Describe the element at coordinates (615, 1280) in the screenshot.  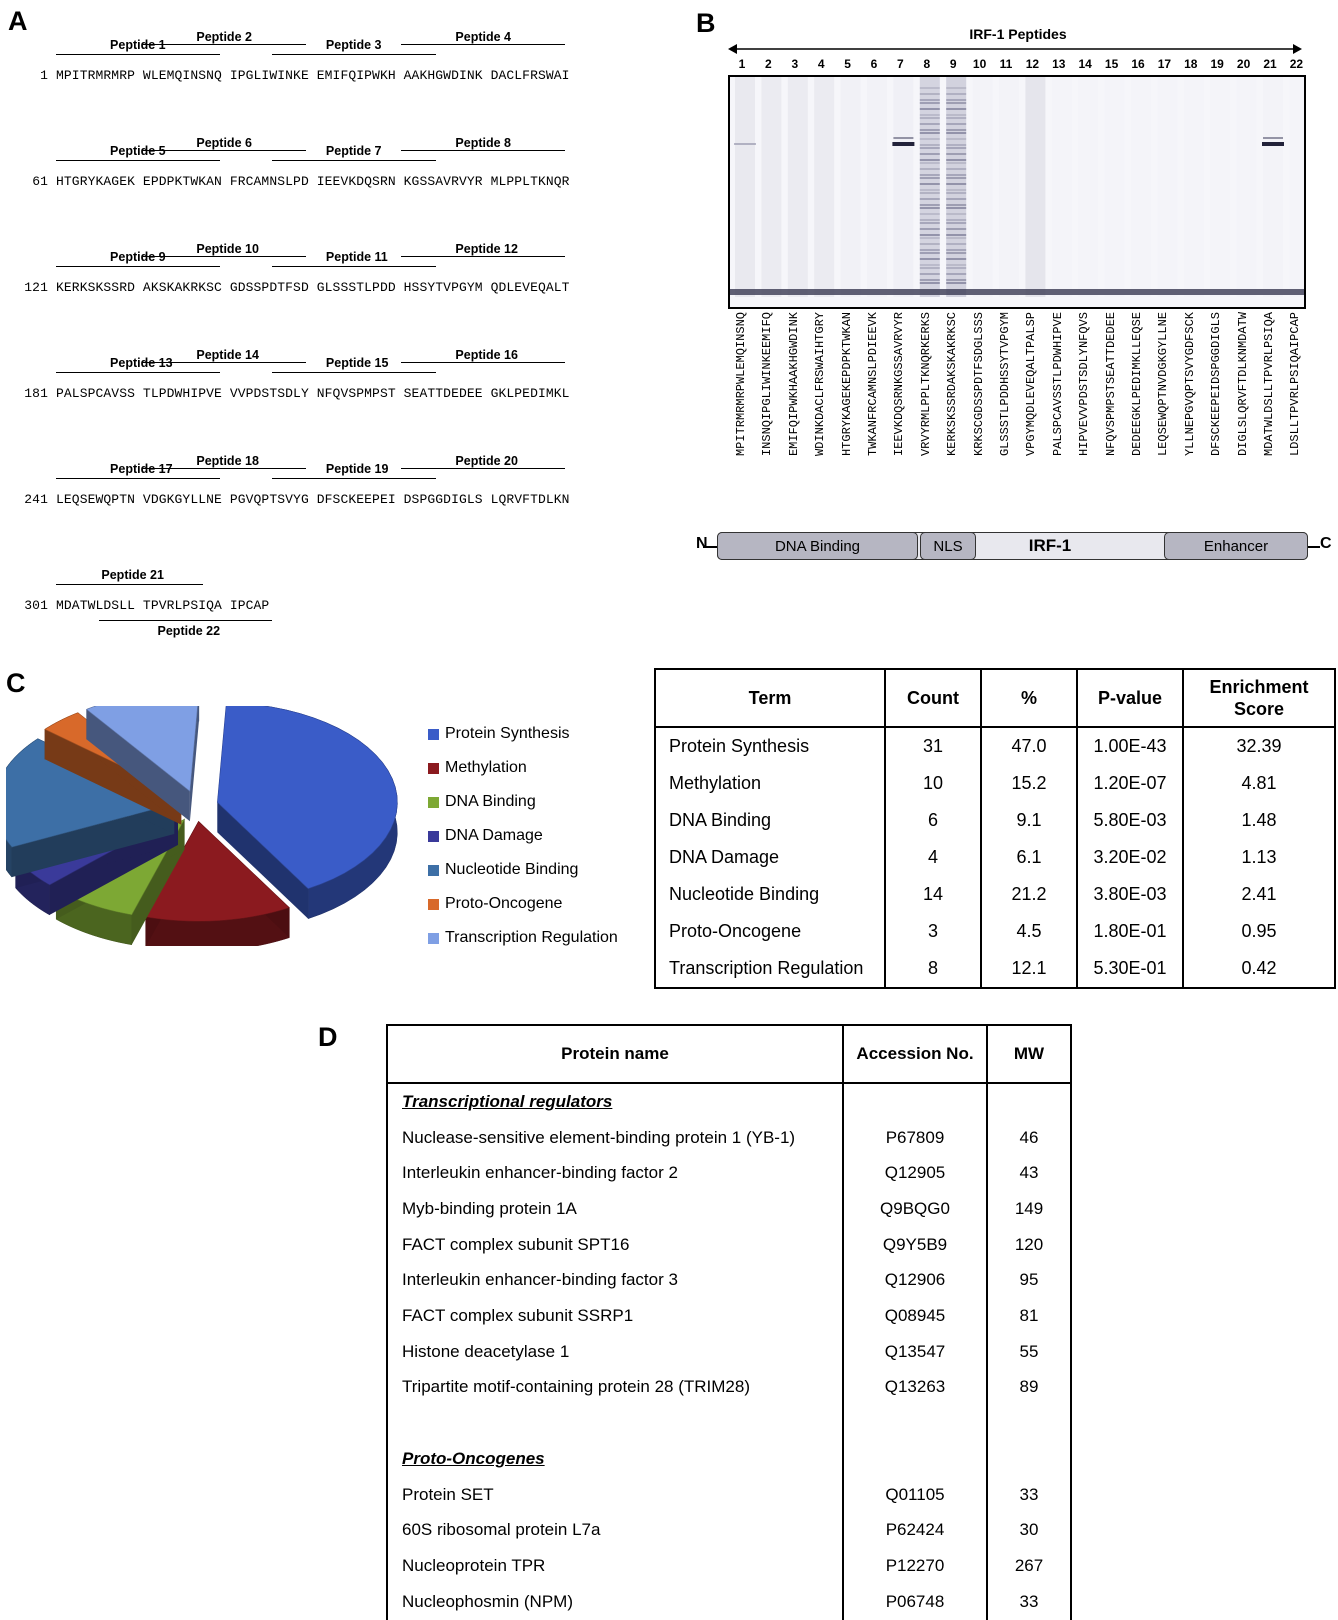
I see `protein-name-cell: Interleukin enhancer-binding factor 3` at that location.